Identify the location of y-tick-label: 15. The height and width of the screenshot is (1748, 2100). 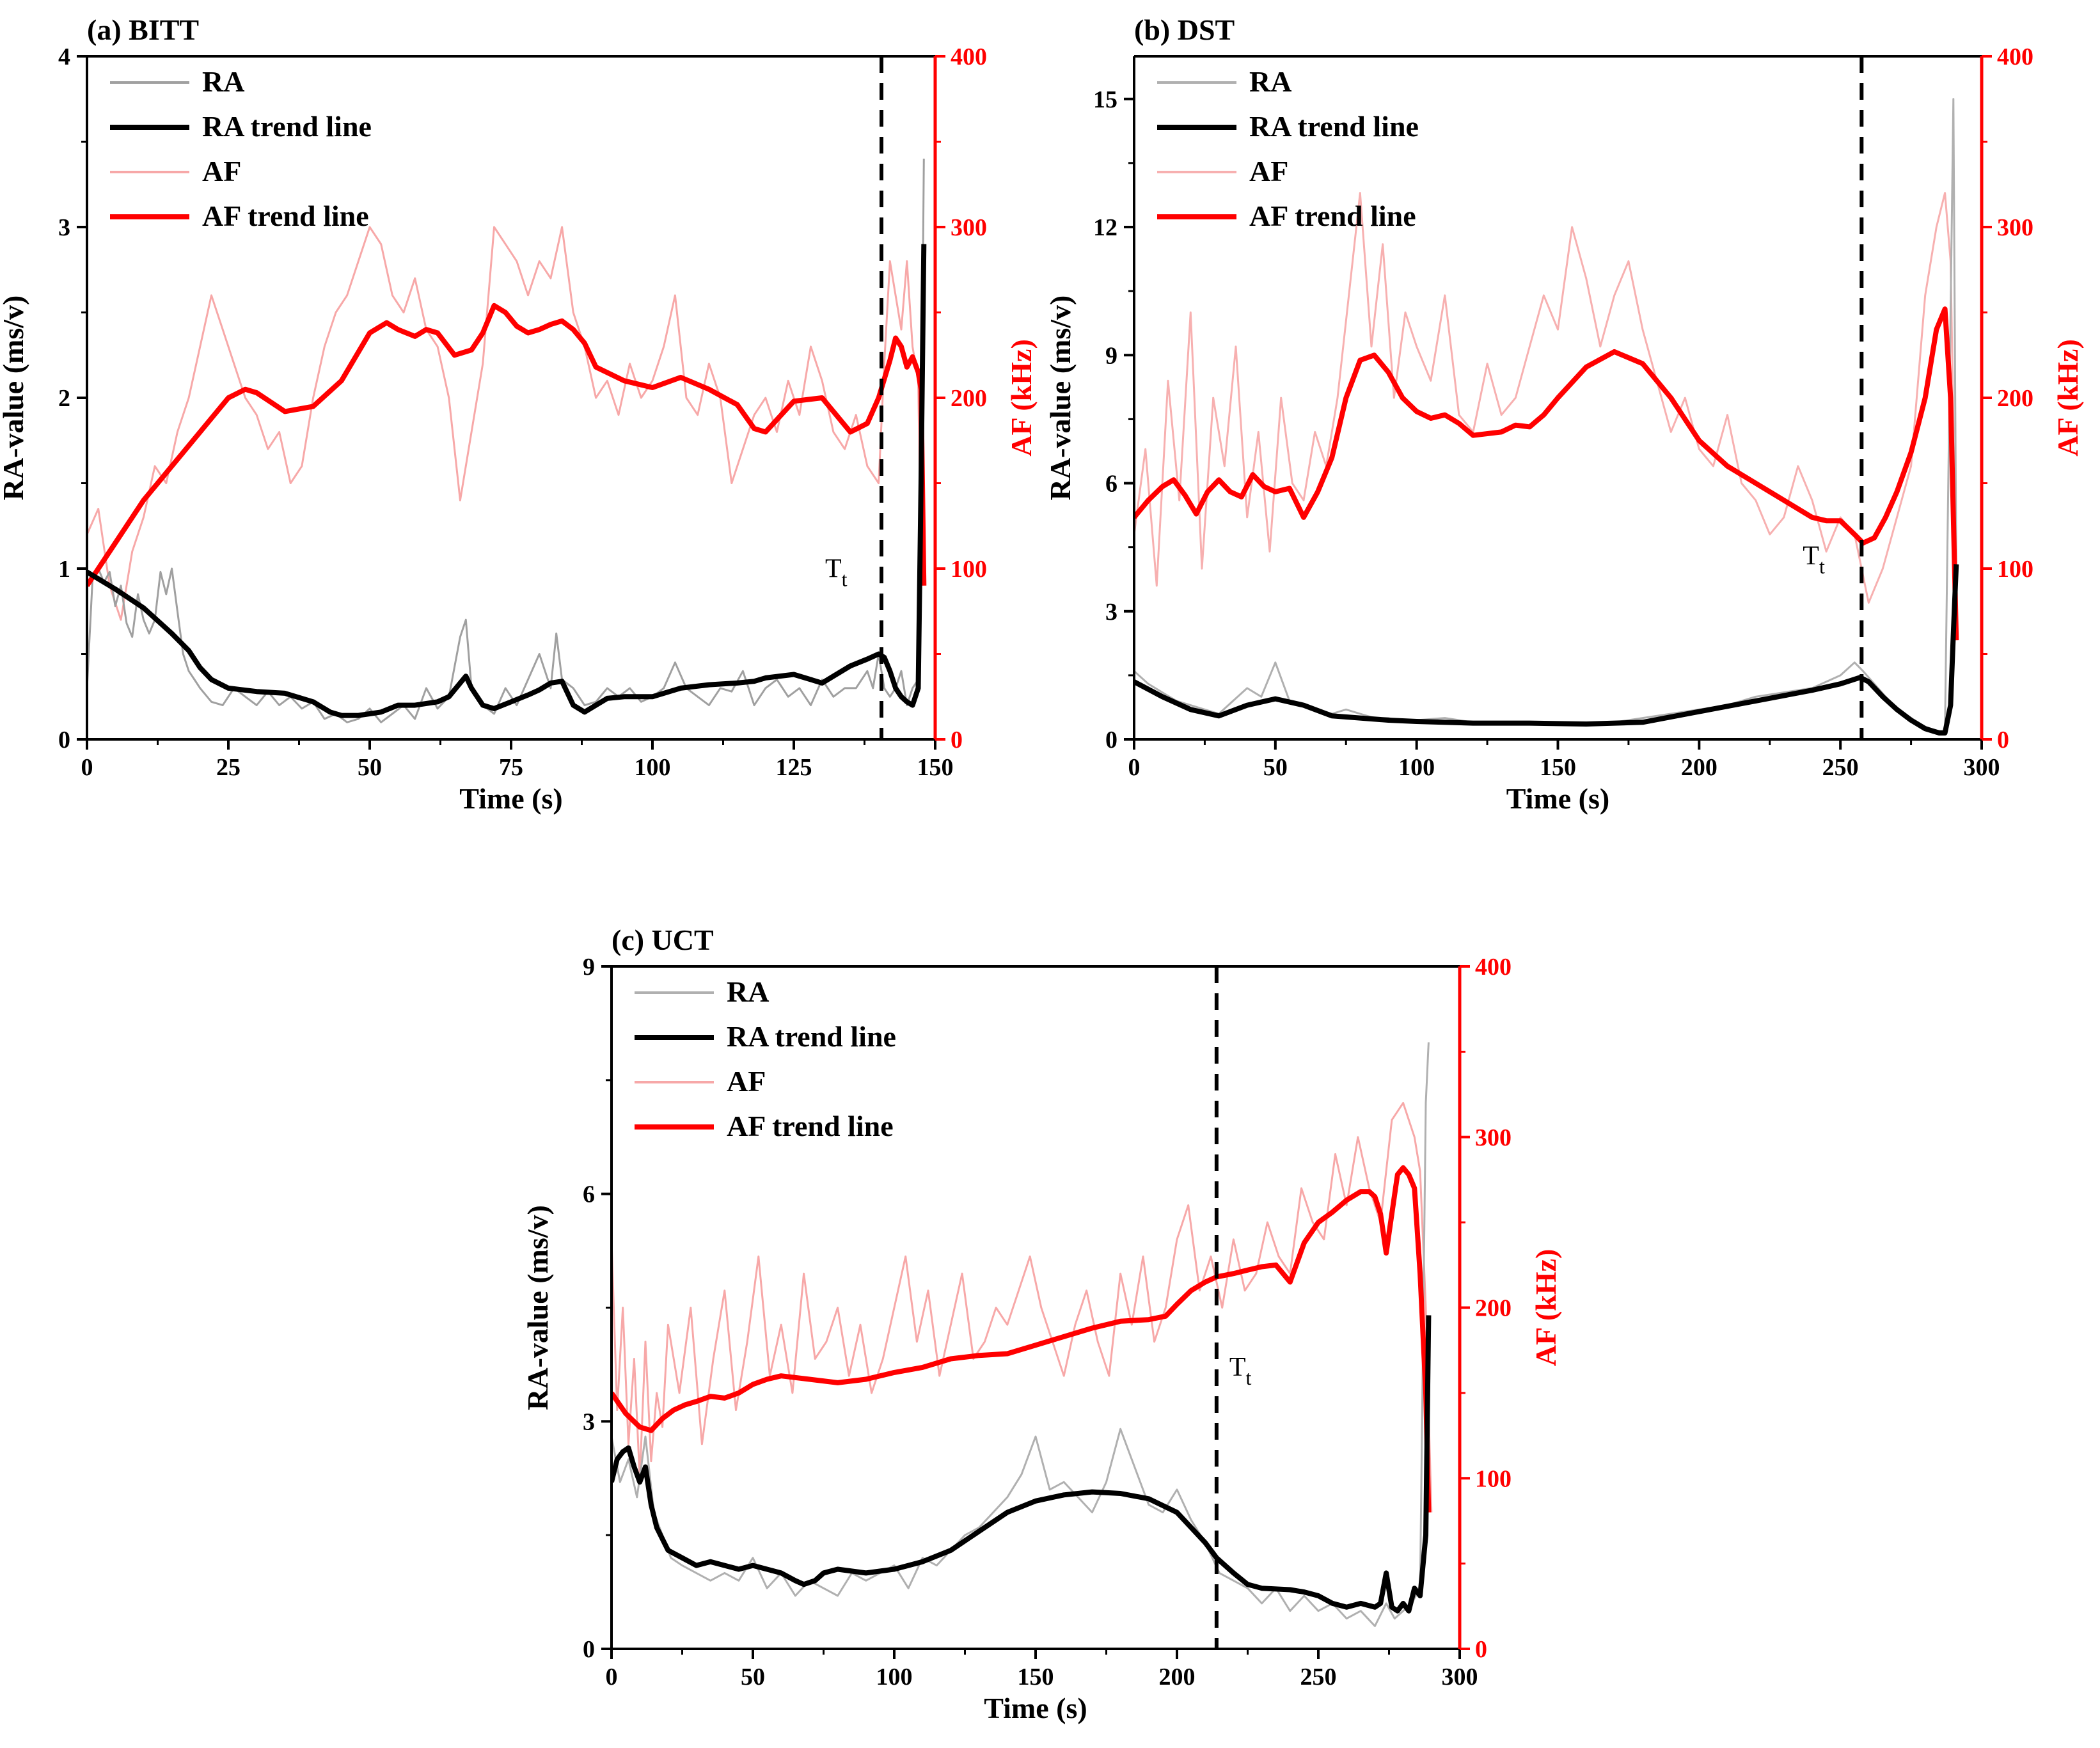
(1105, 99).